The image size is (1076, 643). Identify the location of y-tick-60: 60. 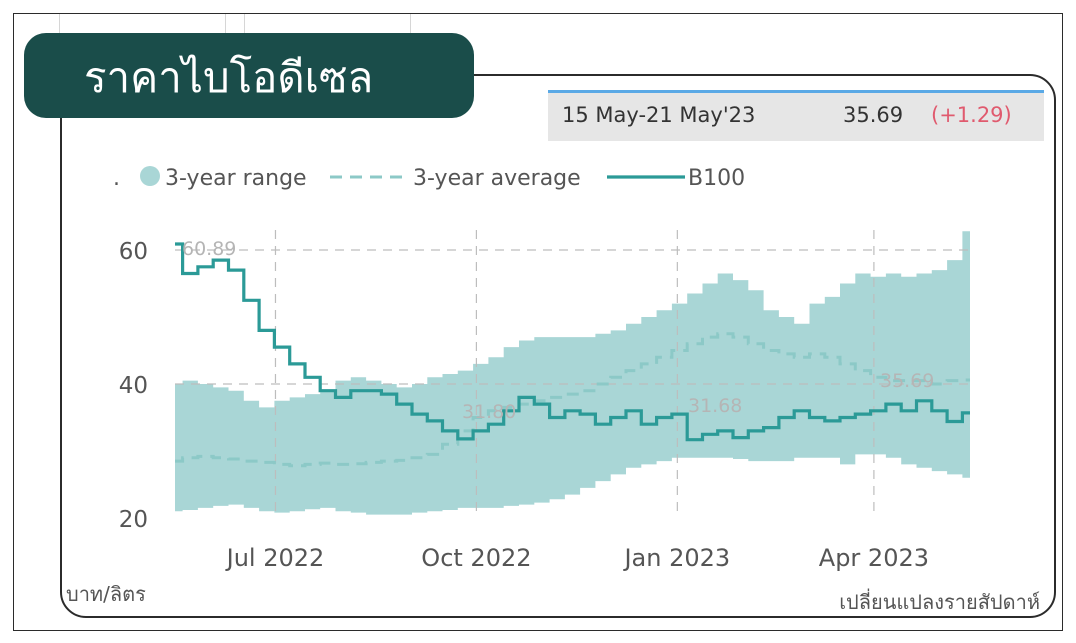
(133, 252).